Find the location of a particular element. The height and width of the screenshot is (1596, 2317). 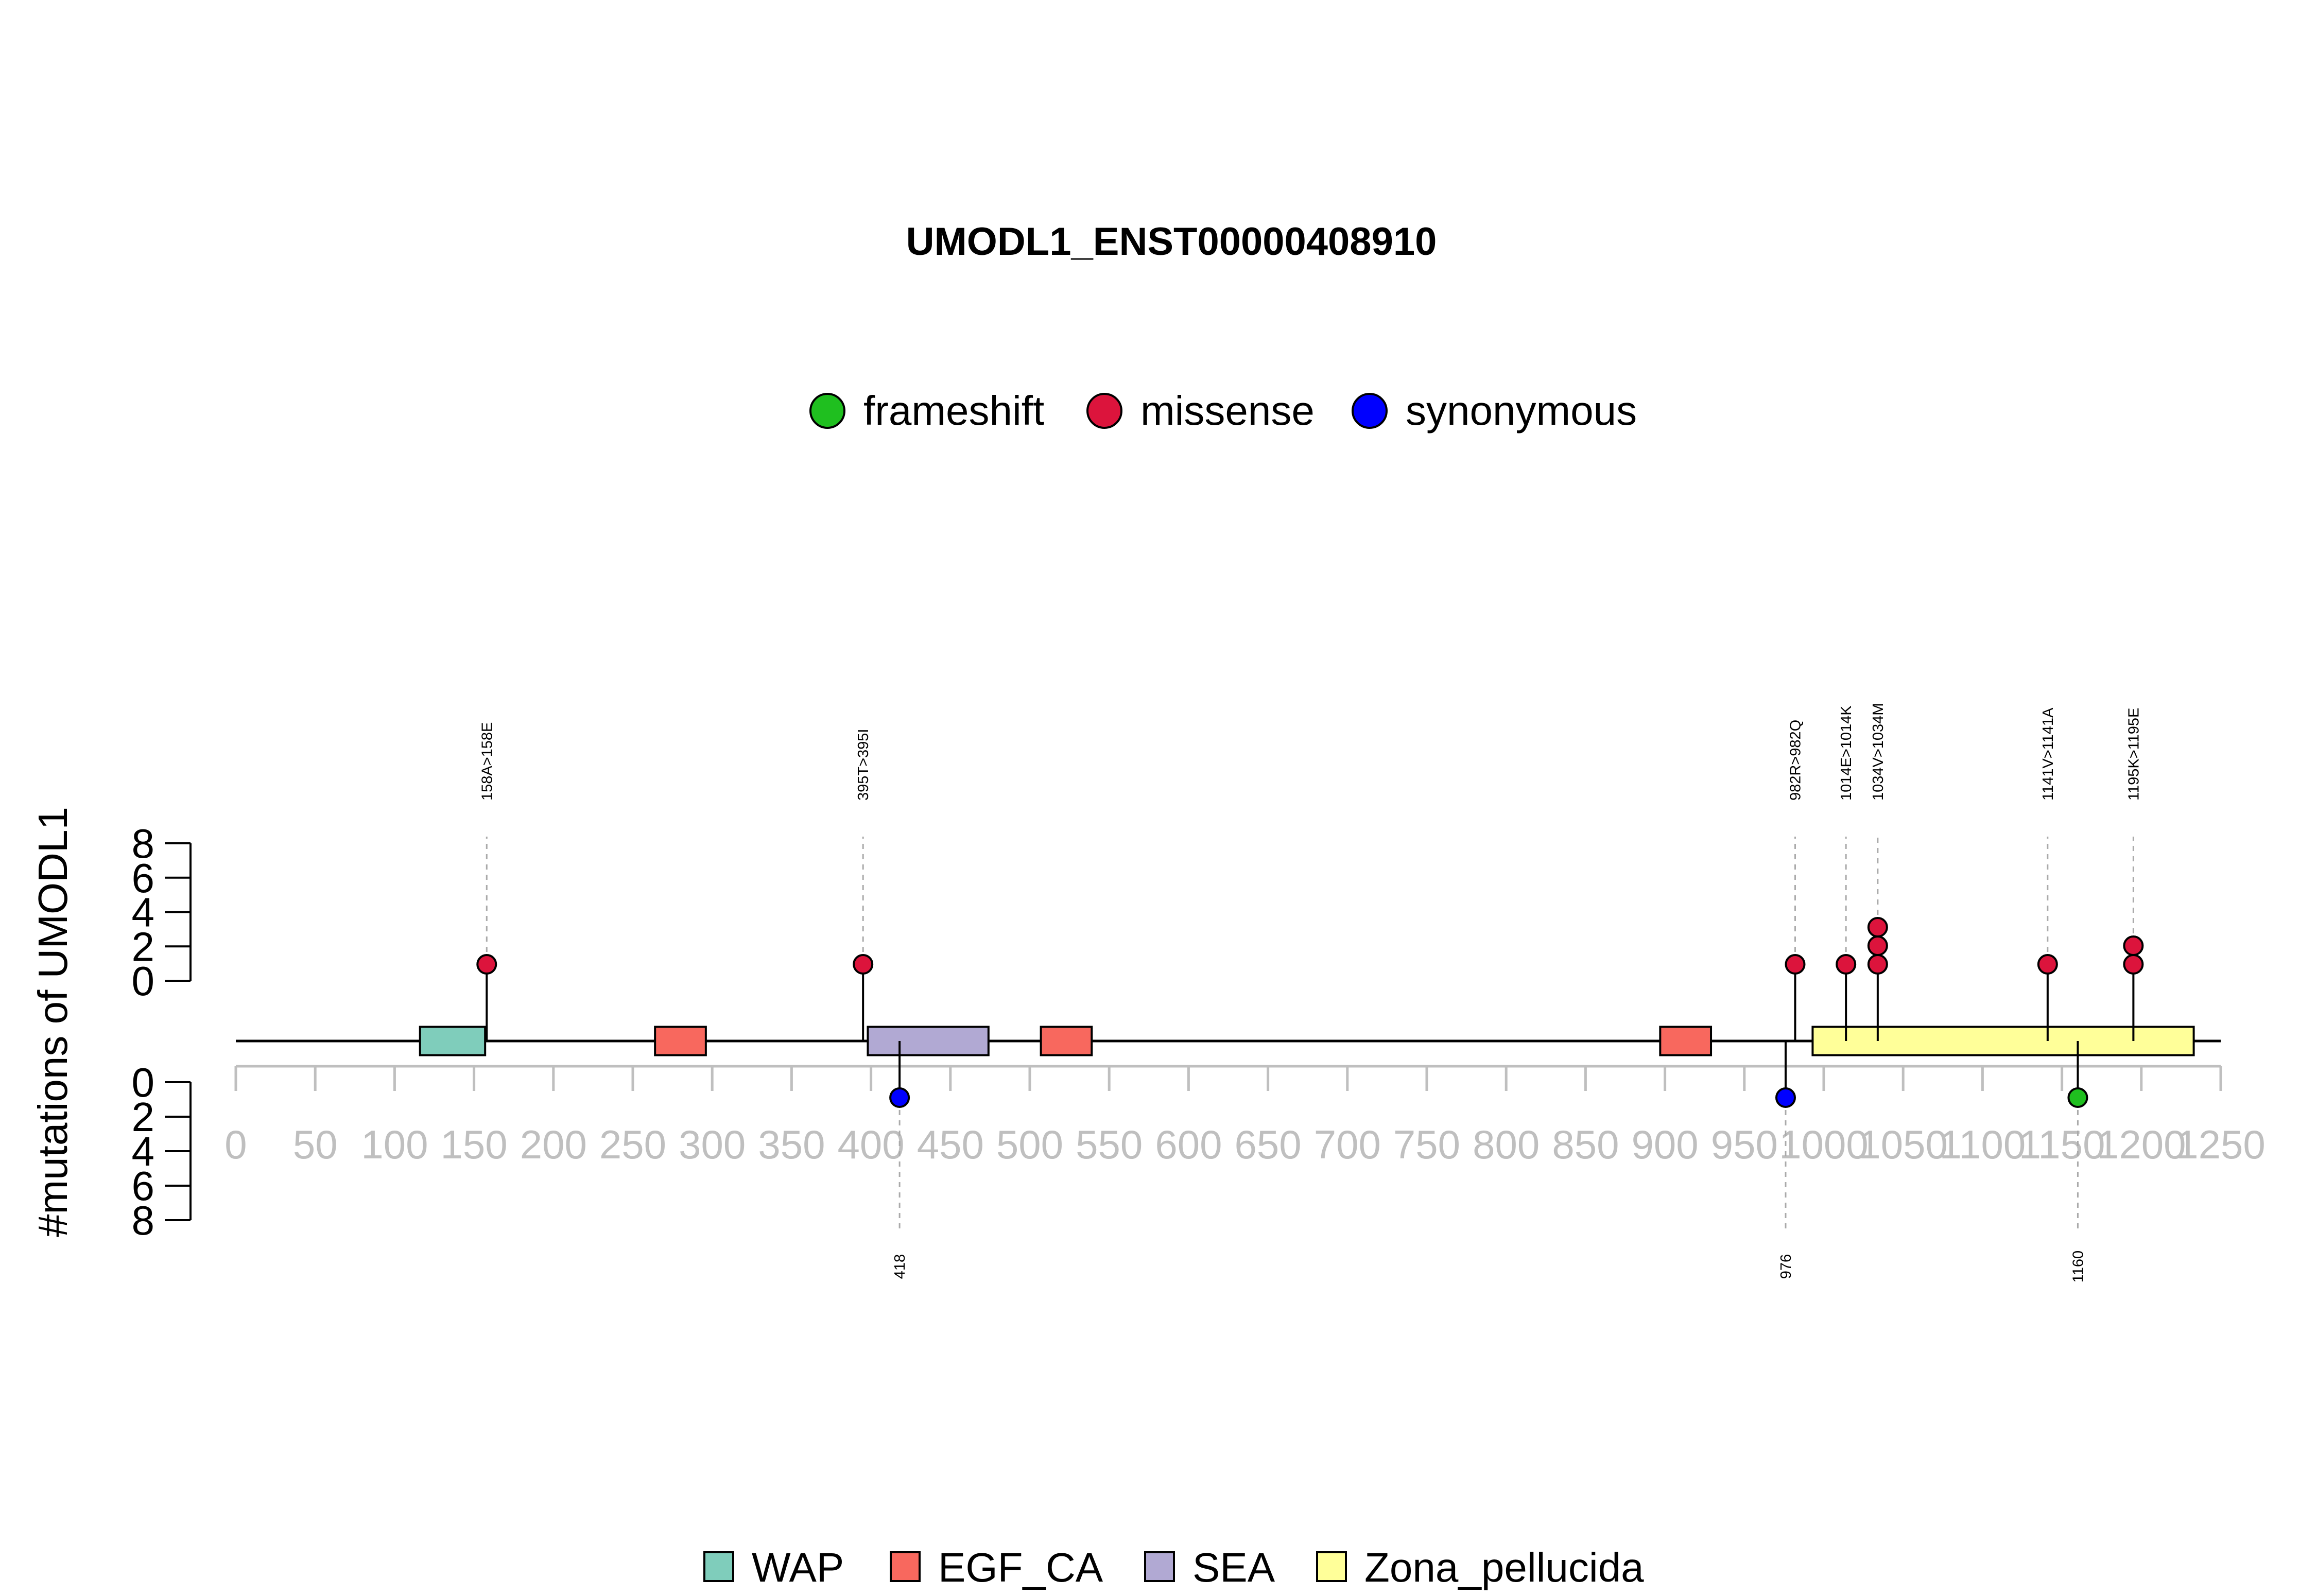

domain-legend-label-zona_pellucida: Zona_pellucida is located at coordinates (1504, 1567).